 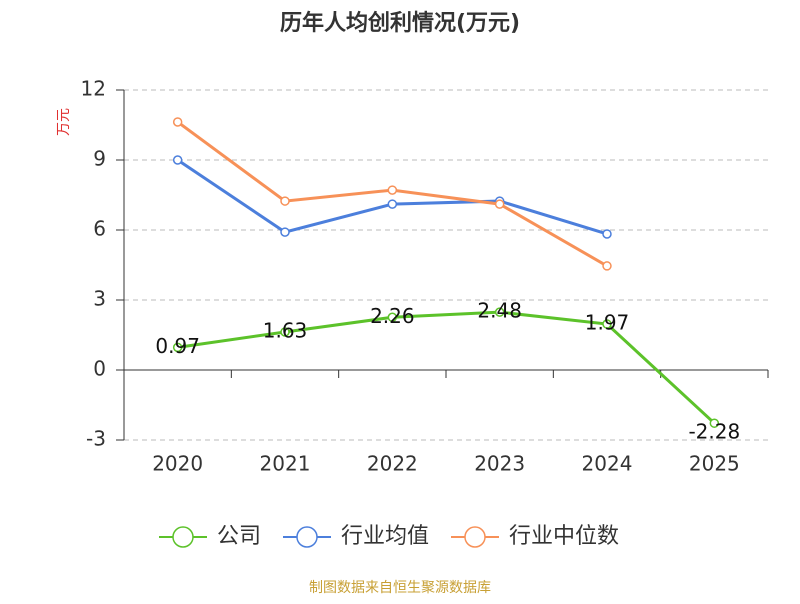 I want to click on chart-title: 历年人均创利情况(万元), so click(x=400, y=23).